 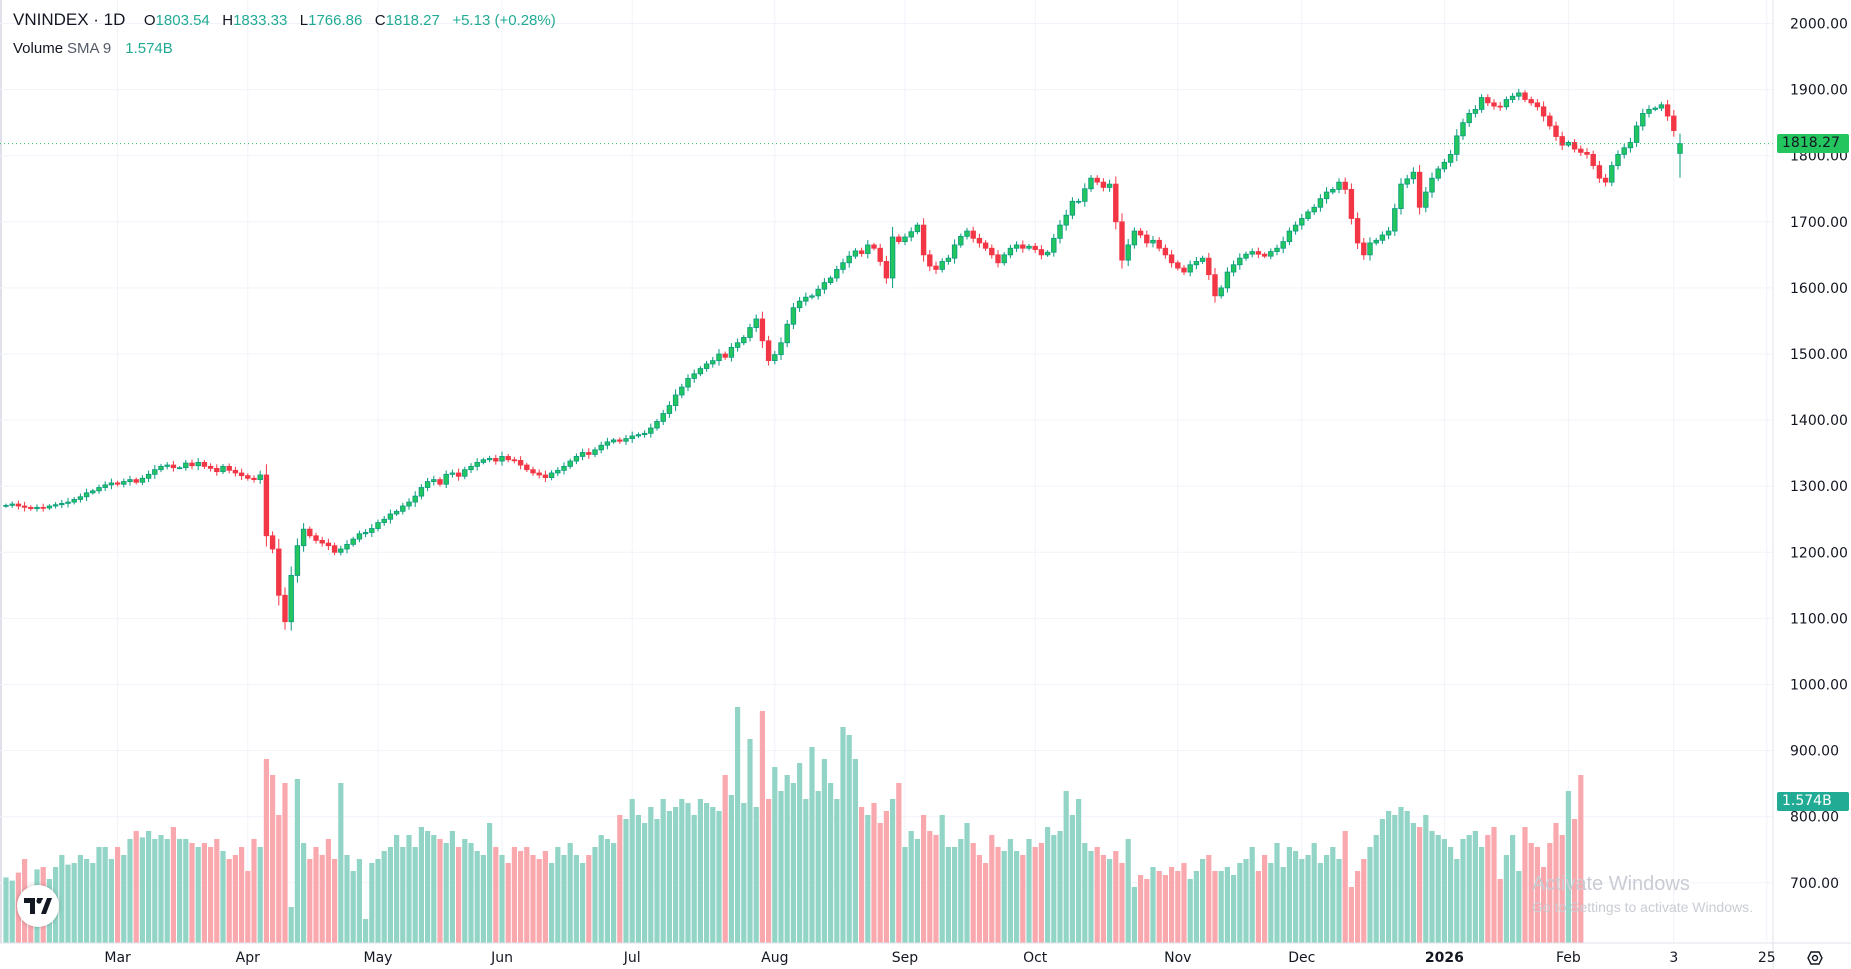 I want to click on symbol-title: VNINDEX · 1D, so click(x=69, y=19).